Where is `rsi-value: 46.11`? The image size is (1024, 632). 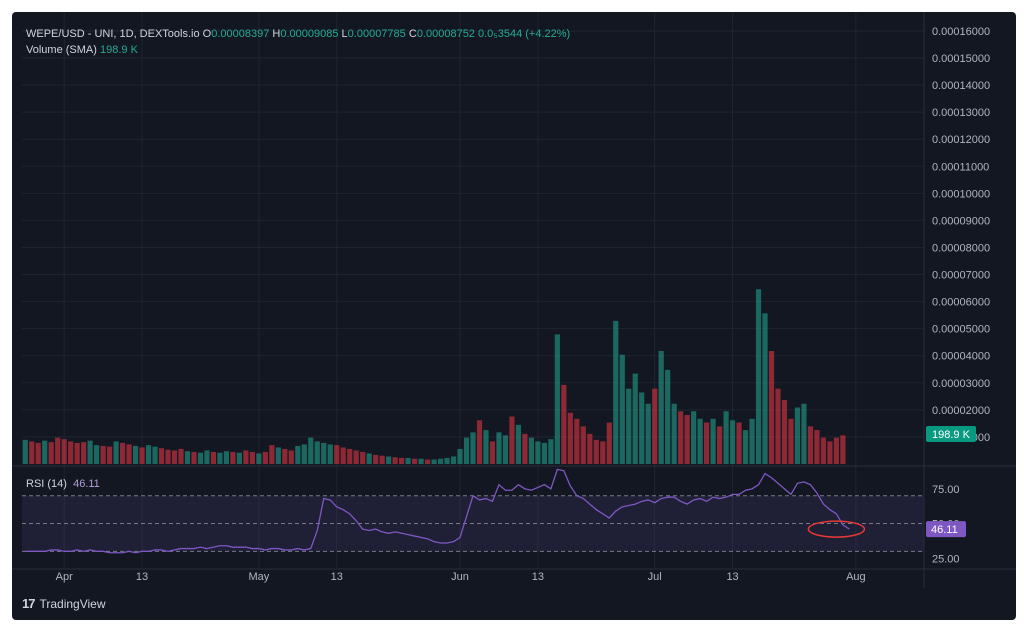
rsi-value: 46.11 is located at coordinates (86, 484).